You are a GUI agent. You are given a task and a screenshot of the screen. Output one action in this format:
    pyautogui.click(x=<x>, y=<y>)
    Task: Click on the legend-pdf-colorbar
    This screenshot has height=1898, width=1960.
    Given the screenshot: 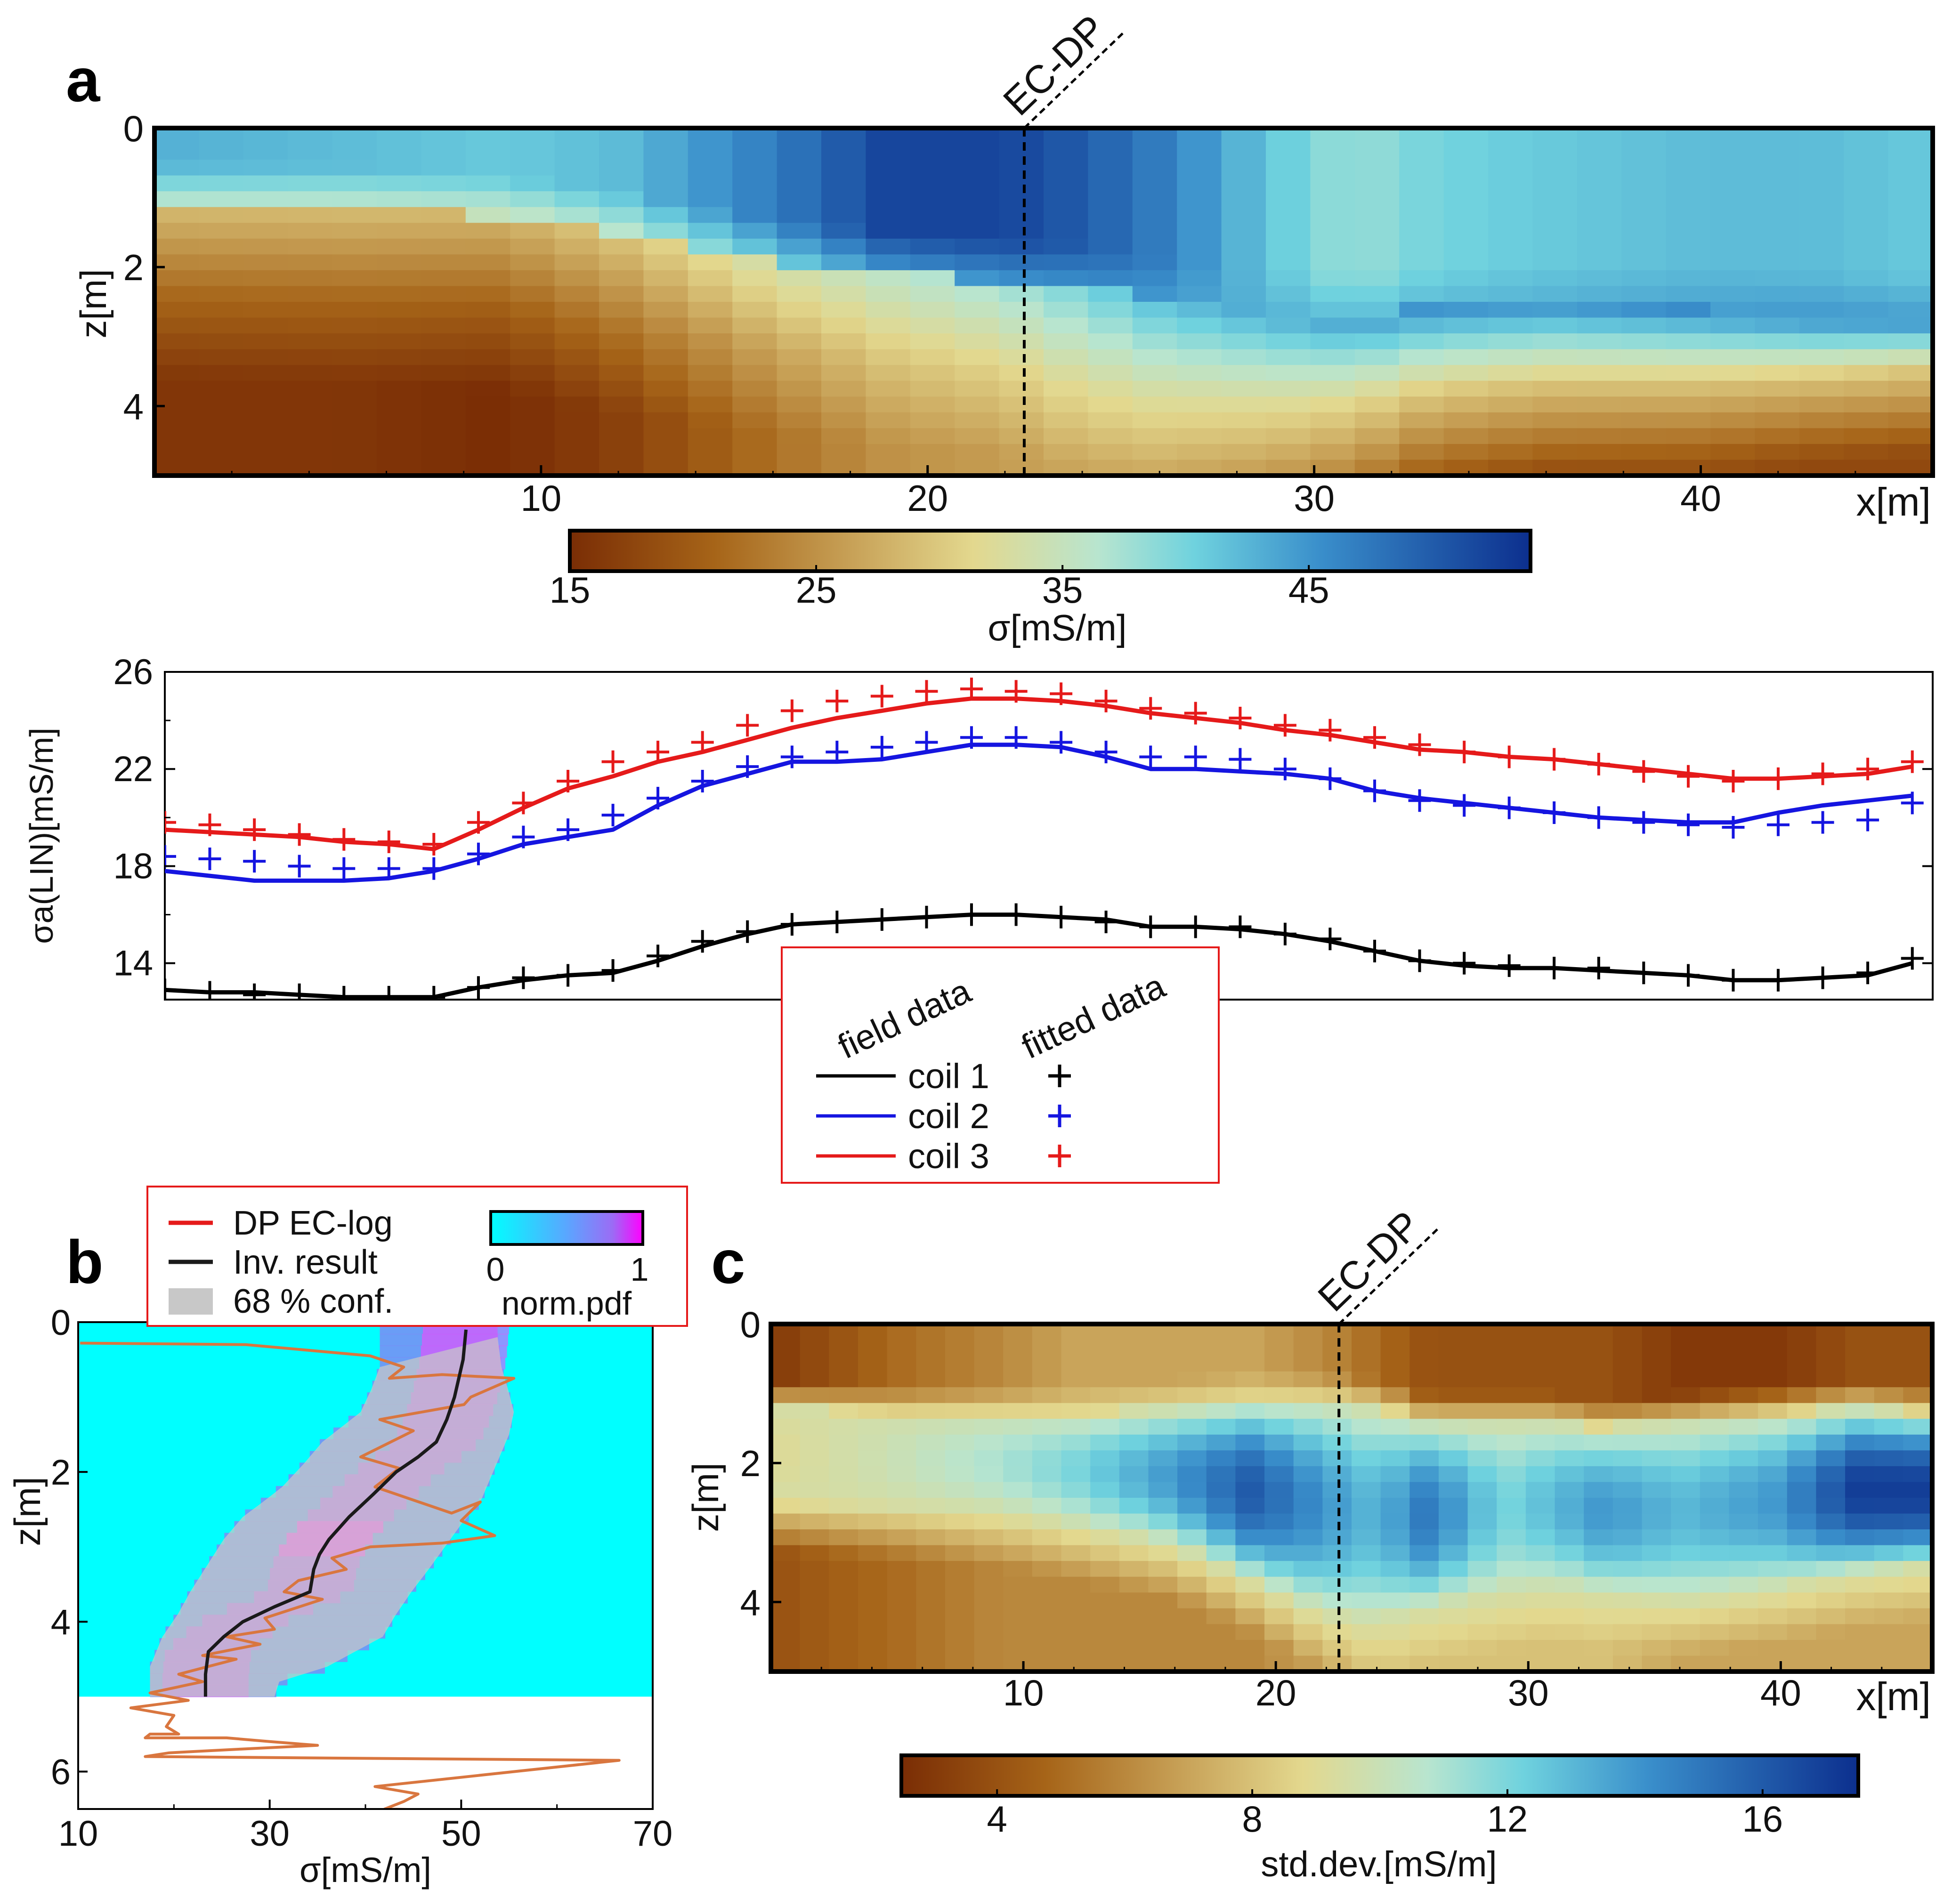 What is the action you would take?
    pyautogui.click(x=566, y=1228)
    